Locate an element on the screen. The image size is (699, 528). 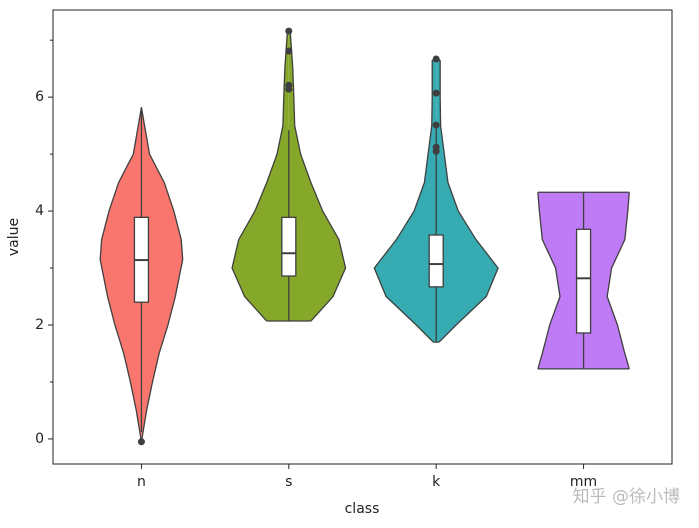
y-tick-label: 0 is located at coordinates (39, 439).